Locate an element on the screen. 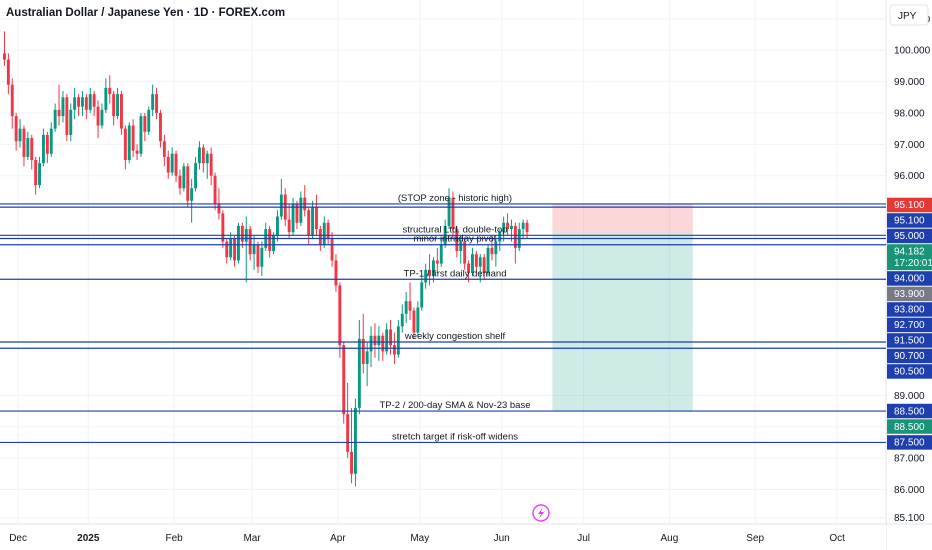 The image size is (932, 550). price-tick-label: 97.000 is located at coordinates (909, 145).